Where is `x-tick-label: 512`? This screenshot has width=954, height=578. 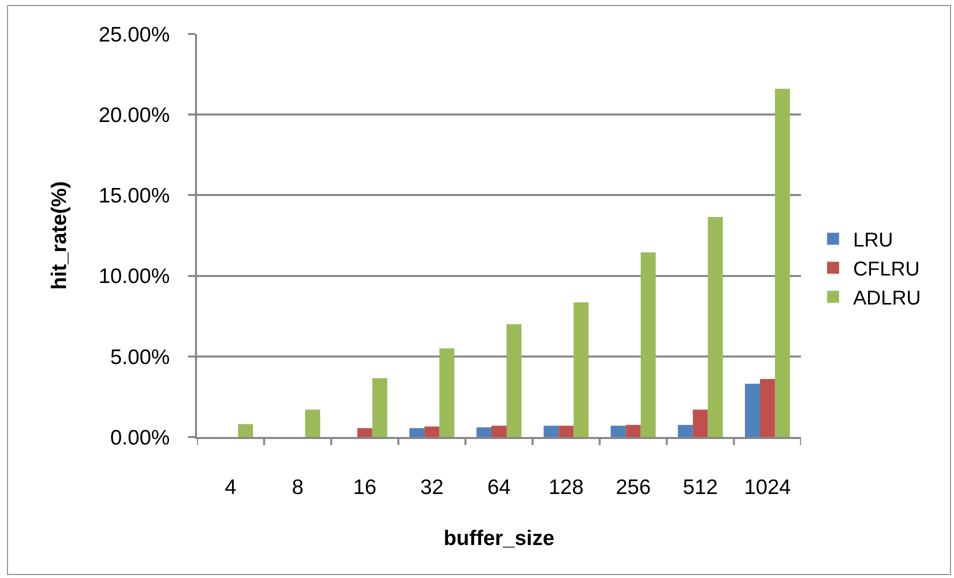
x-tick-label: 512 is located at coordinates (700, 488).